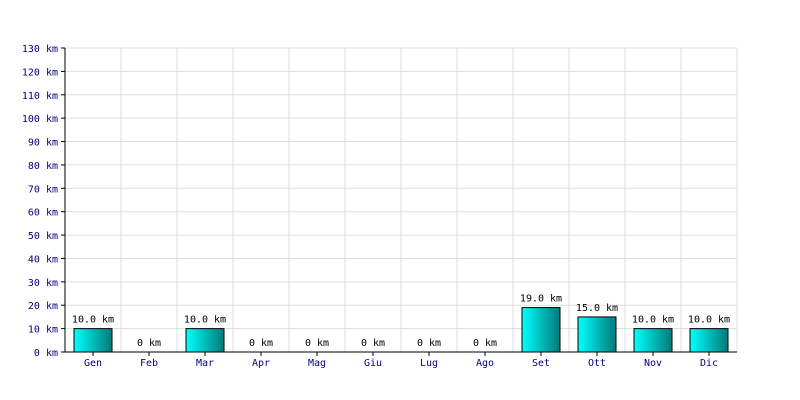  Describe the element at coordinates (653, 340) in the screenshot. I see `bar-nov` at that location.